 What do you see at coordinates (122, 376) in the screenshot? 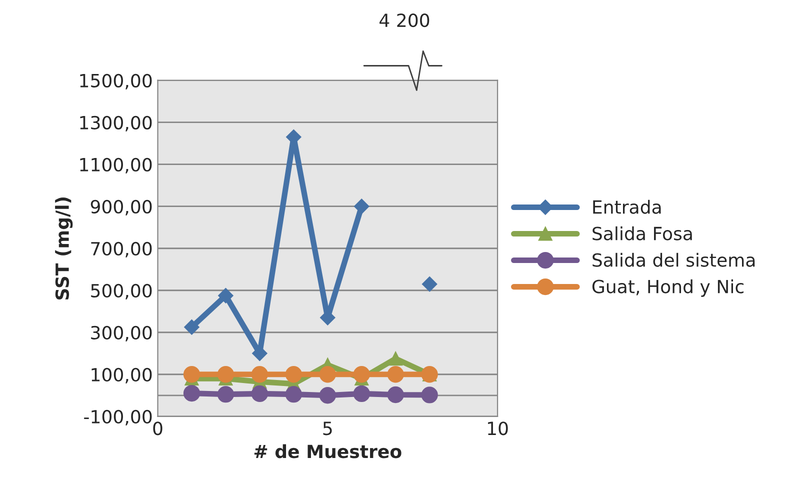
I see `y-tick-label: 100,00` at bounding box center [122, 376].